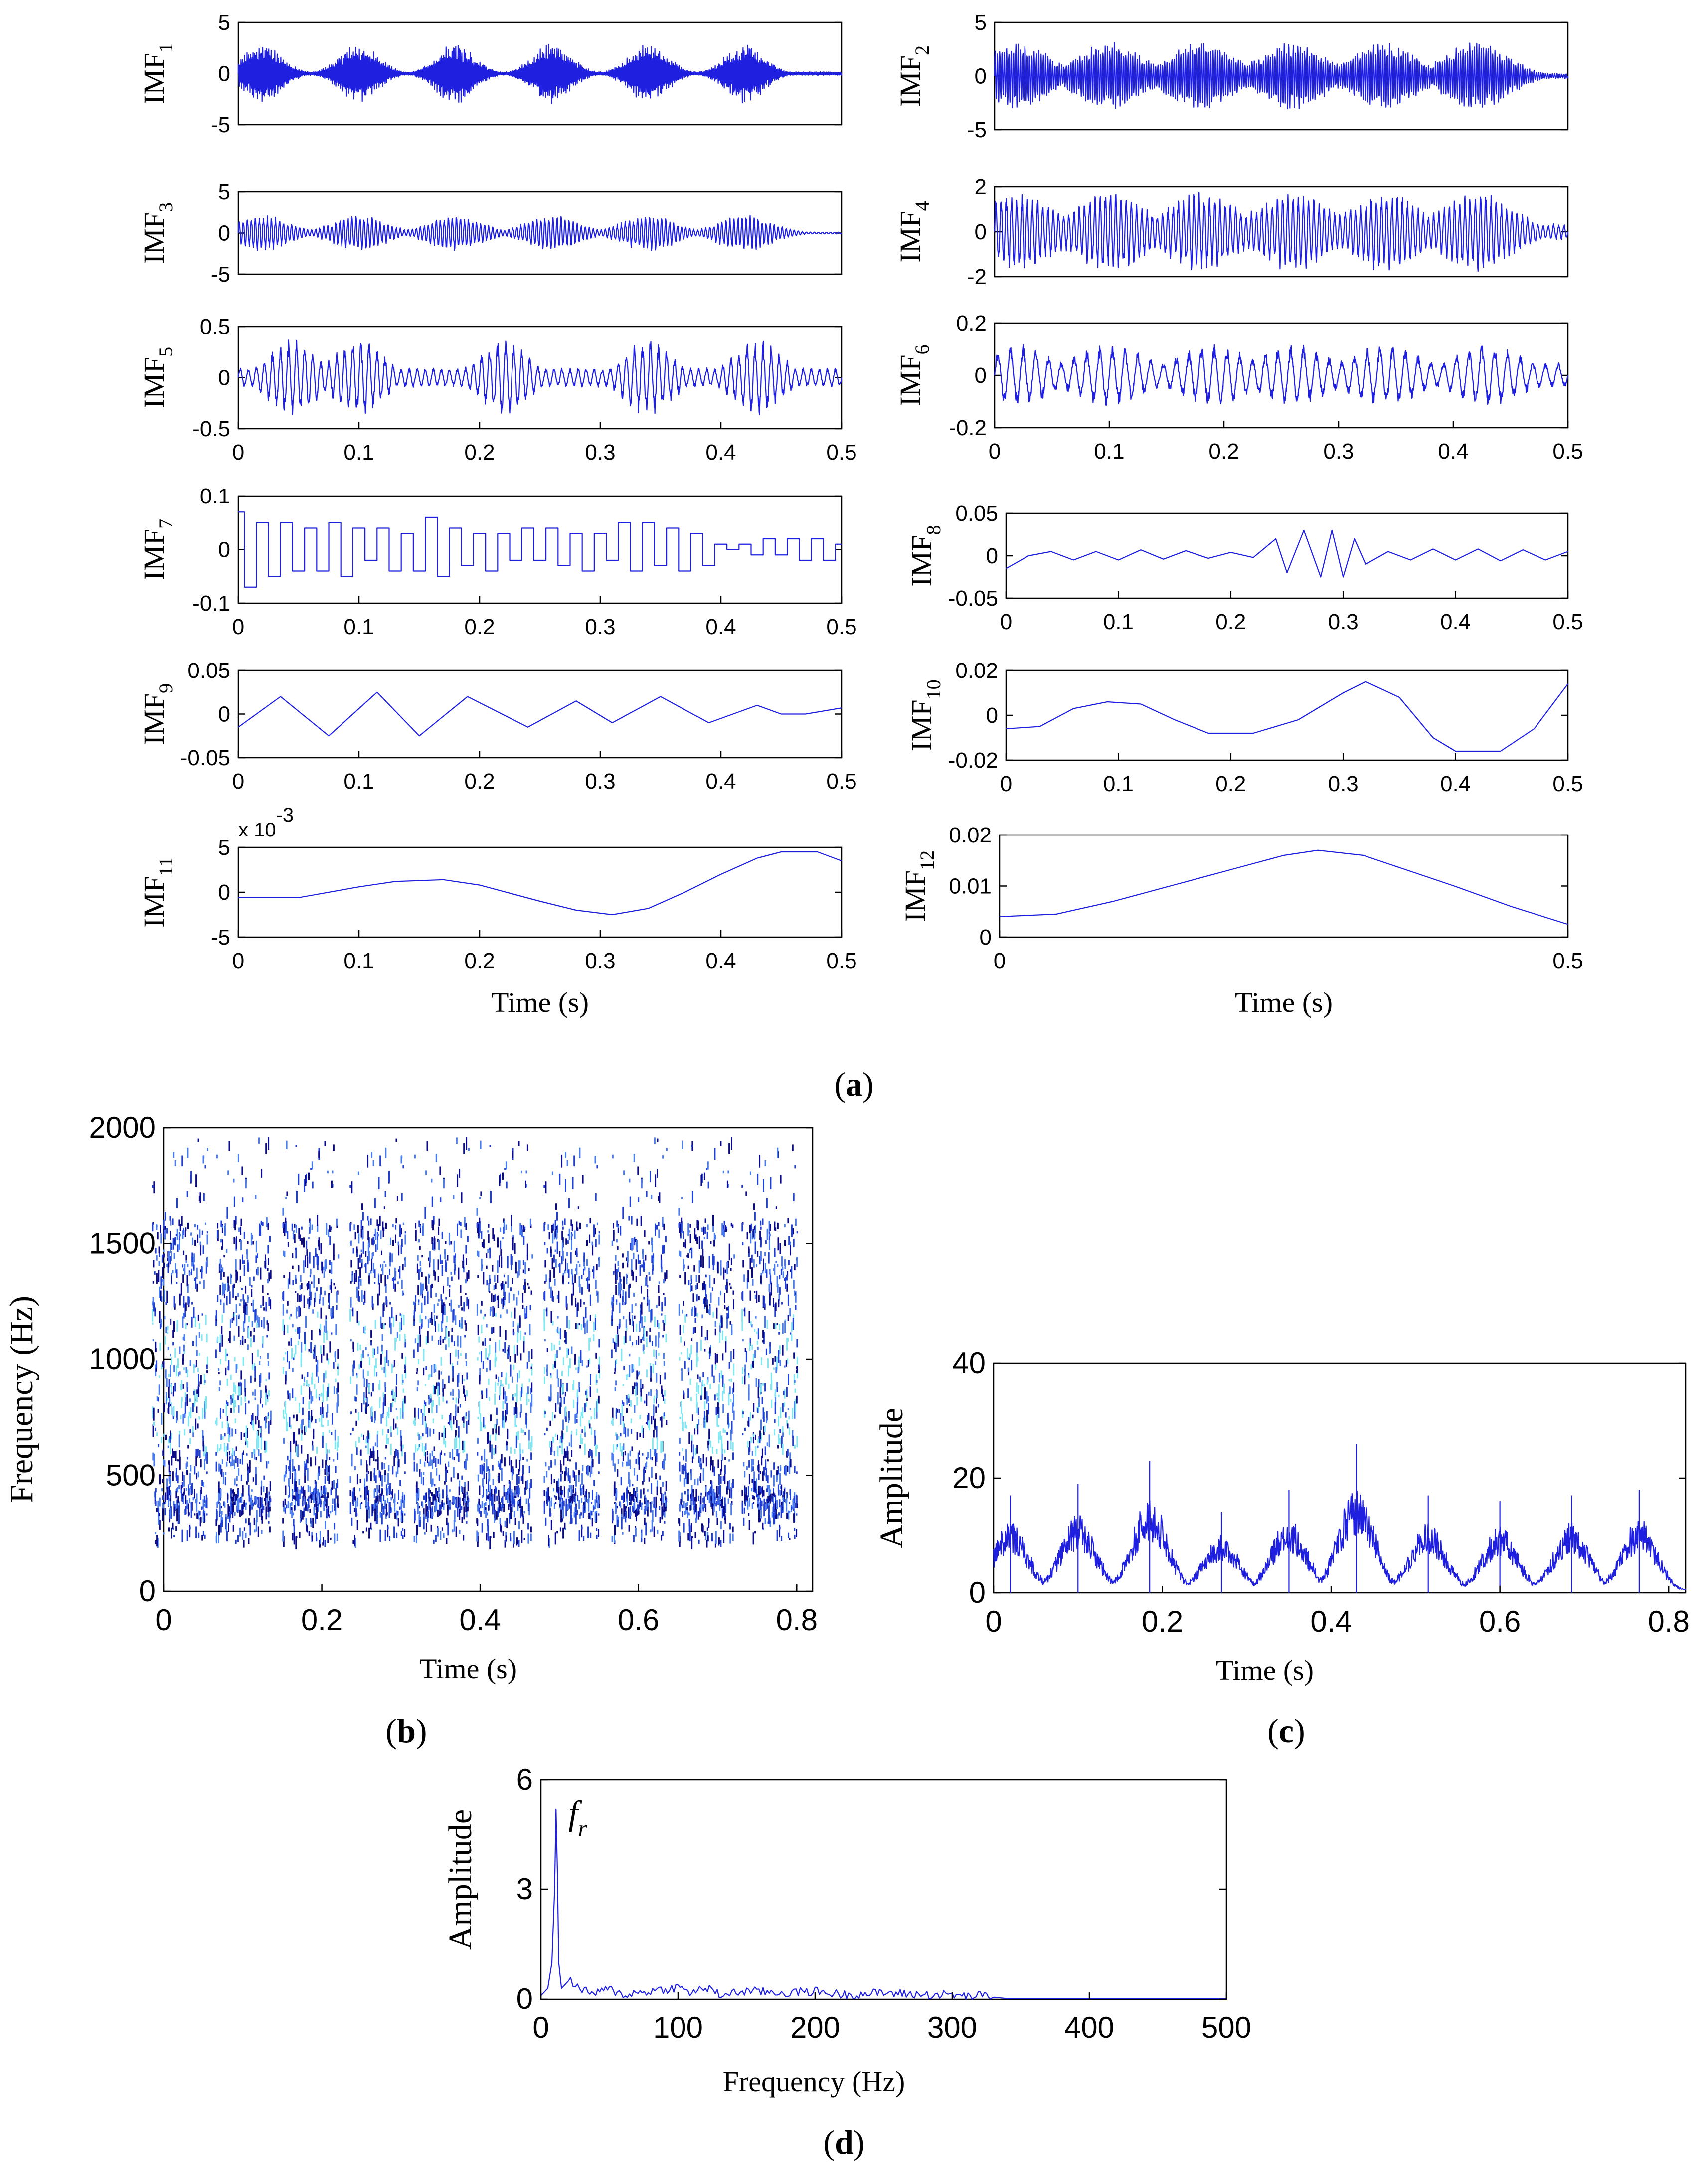 This screenshot has width=1708, height=2170. Describe the element at coordinates (600, 452) in the screenshot. I see `imf5-xtick-label: 0.3` at that location.